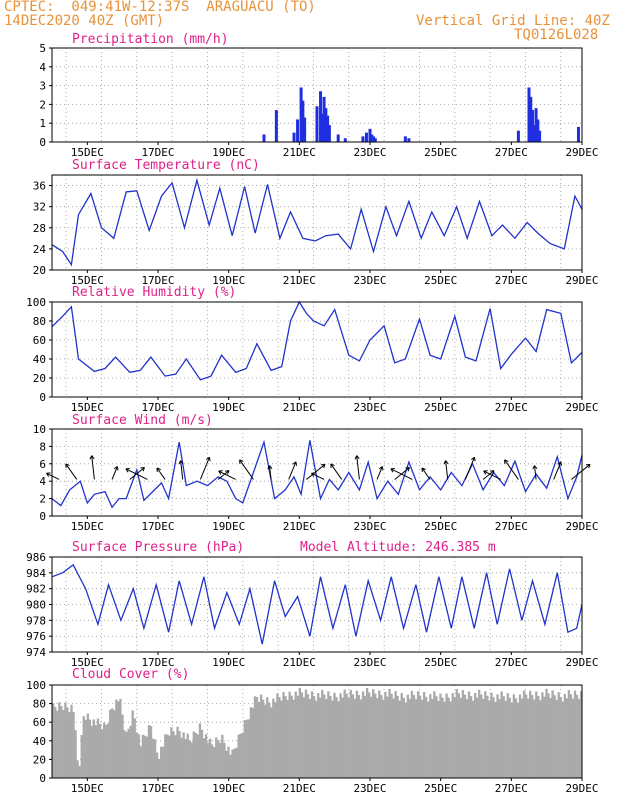 This screenshot has width=618, height=800. What do you see at coordinates (398, 547) in the screenshot?
I see `panel-subtitle: Model Altitude: 246.385 m` at bounding box center [398, 547].